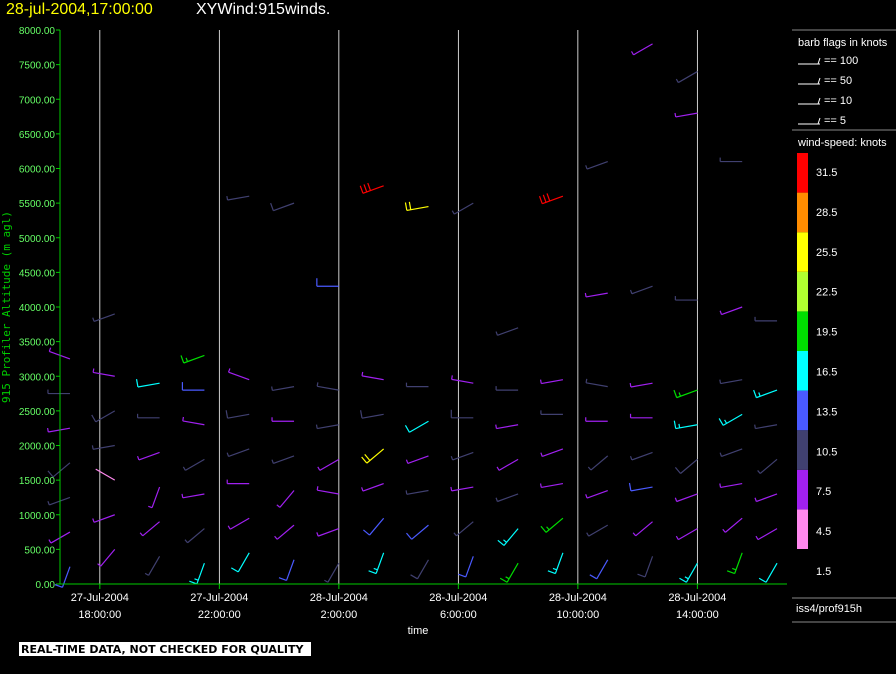 The image size is (896, 674). What do you see at coordinates (826, 373) in the screenshot?
I see `colorbar-label: 16.5` at bounding box center [826, 373].